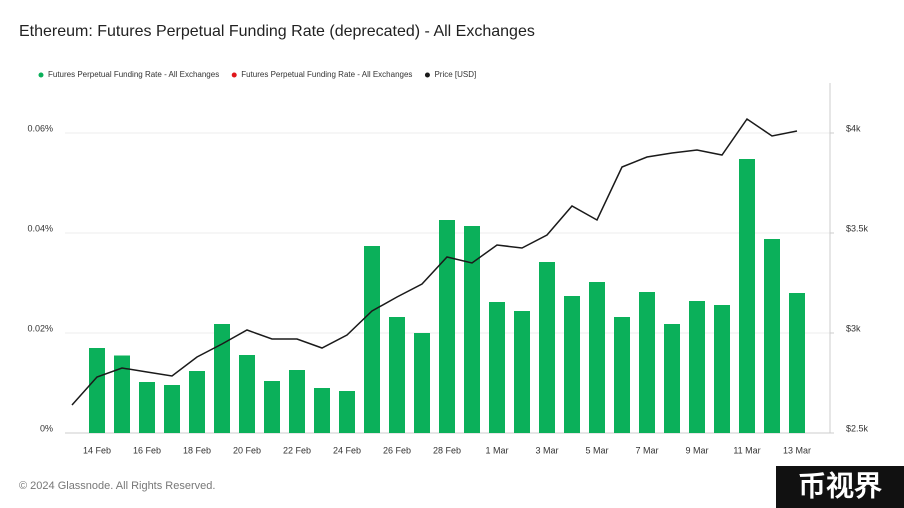  I want to click on y2-tick-label: $3.5k, so click(857, 228).